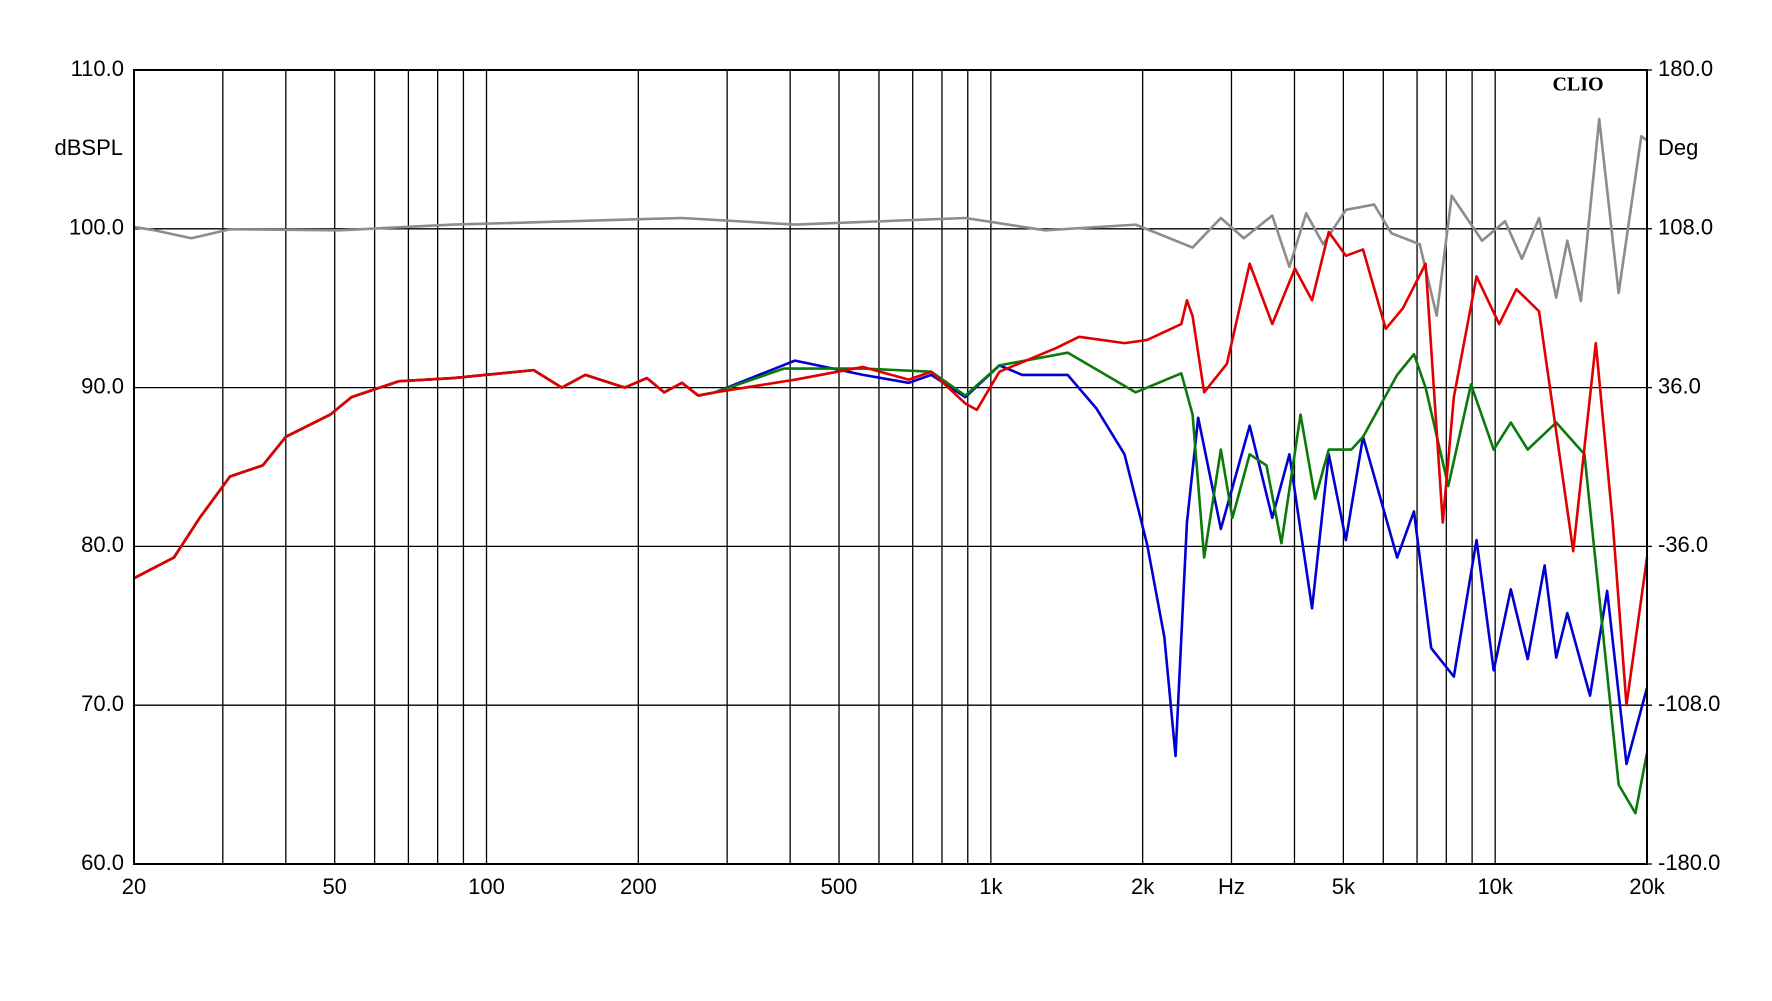  Describe the element at coordinates (102, 862) in the screenshot. I see `y-tick-label: 60.0` at that location.